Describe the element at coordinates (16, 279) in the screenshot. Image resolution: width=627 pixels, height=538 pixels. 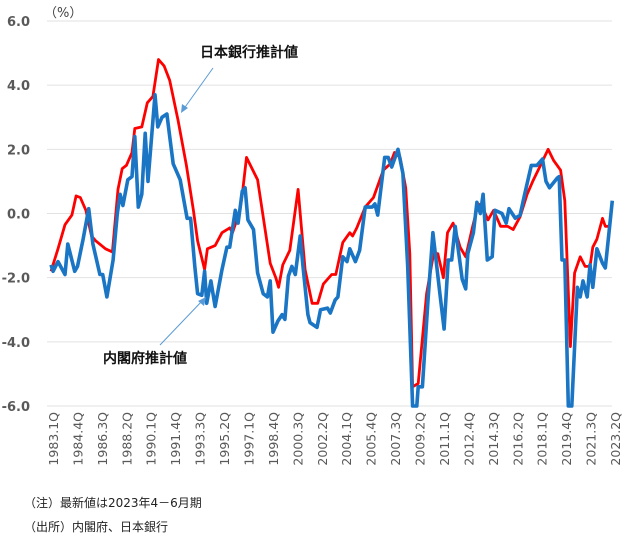
I see `y-tick-label: -2.0` at that location.